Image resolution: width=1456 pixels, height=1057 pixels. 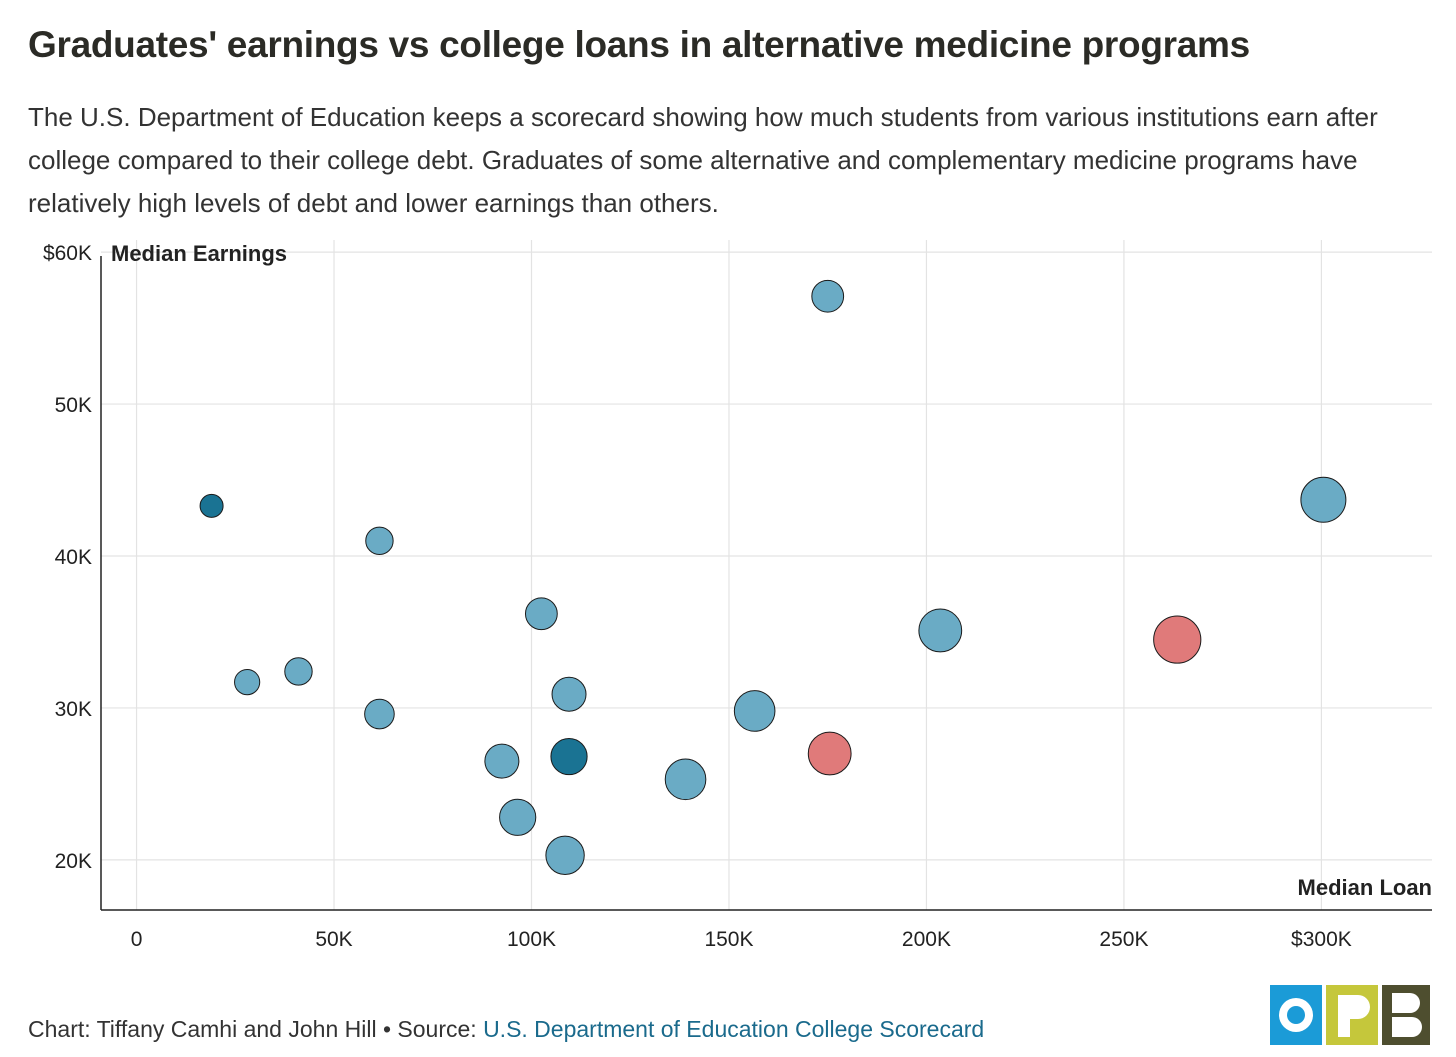 I want to click on y-tick-label: $60K, so click(x=67, y=253).